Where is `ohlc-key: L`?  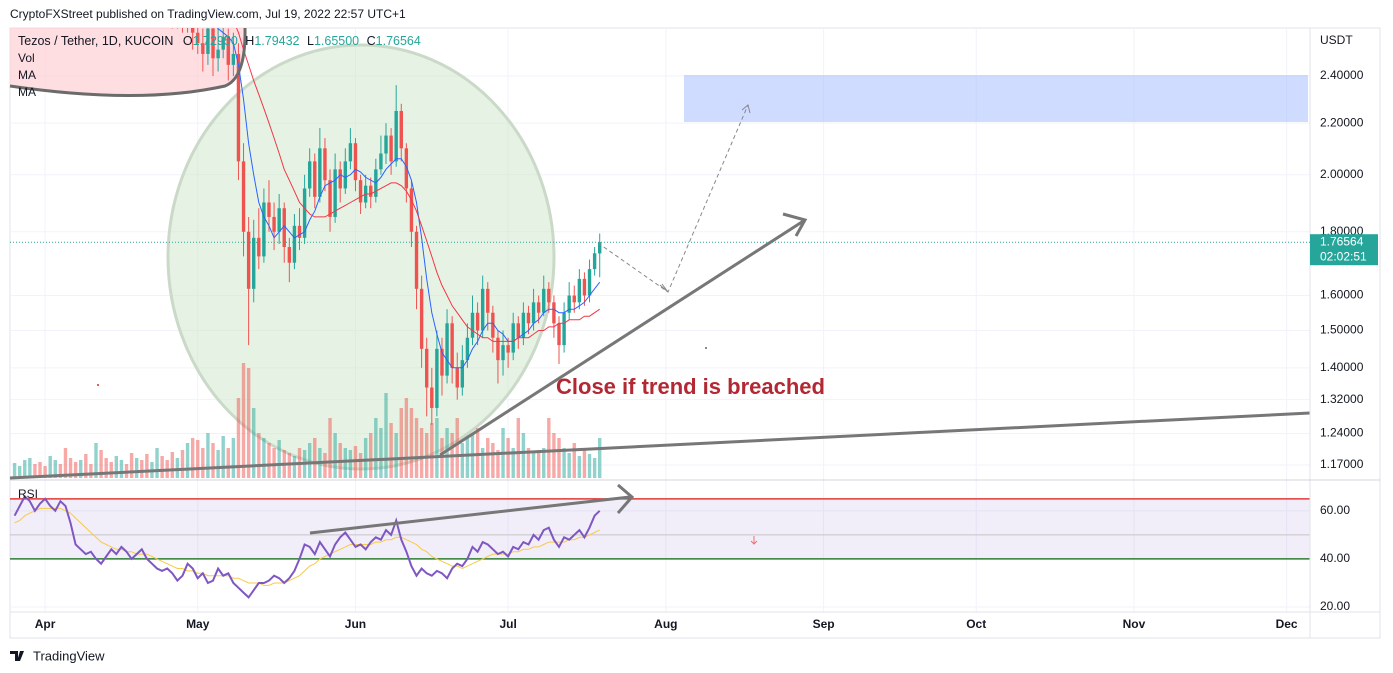 ohlc-key: L is located at coordinates (310, 41).